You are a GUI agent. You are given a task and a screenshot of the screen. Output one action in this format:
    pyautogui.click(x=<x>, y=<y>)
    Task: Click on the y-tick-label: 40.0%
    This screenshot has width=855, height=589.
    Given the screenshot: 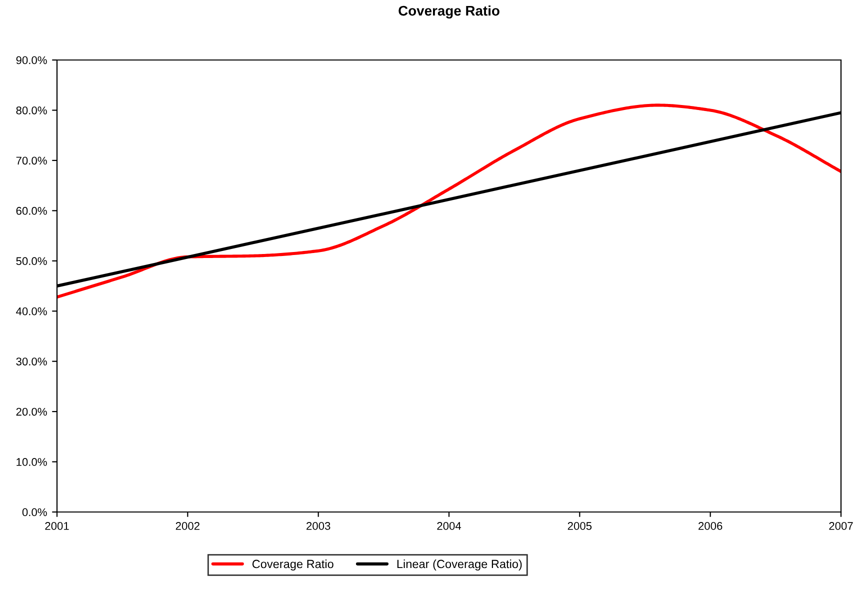 What is the action you would take?
    pyautogui.click(x=31, y=311)
    